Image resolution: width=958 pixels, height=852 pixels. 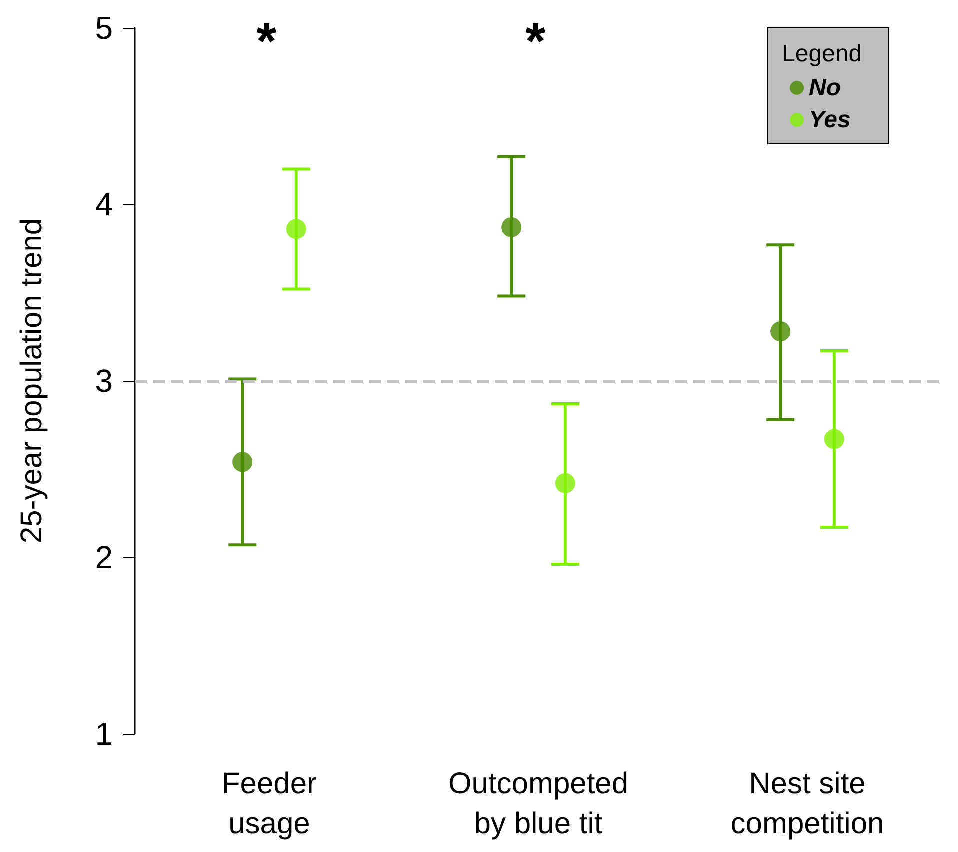 I want to click on x-tick-label: Feeder usage, so click(x=270, y=804).